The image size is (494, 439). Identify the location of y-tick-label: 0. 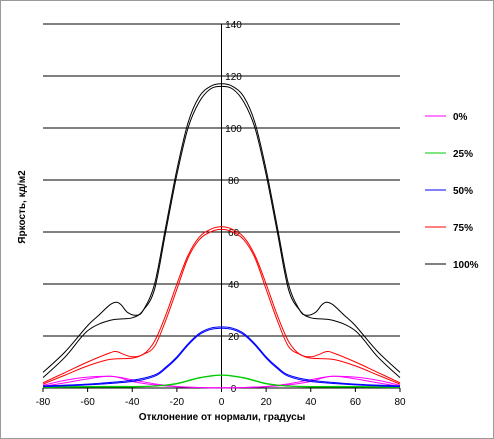
(234, 389).